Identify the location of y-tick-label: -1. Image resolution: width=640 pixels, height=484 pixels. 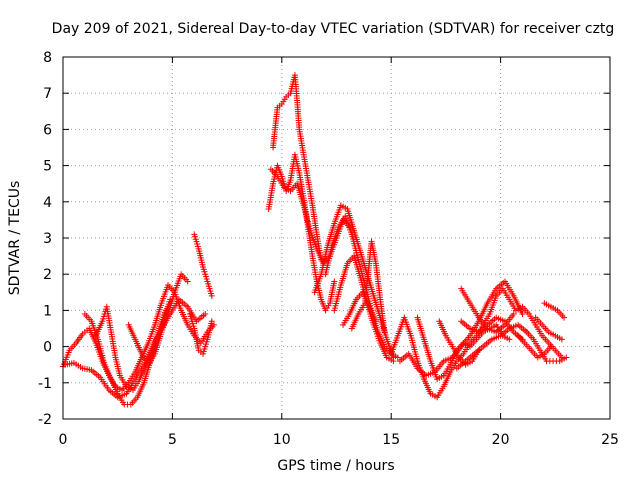
(45, 384).